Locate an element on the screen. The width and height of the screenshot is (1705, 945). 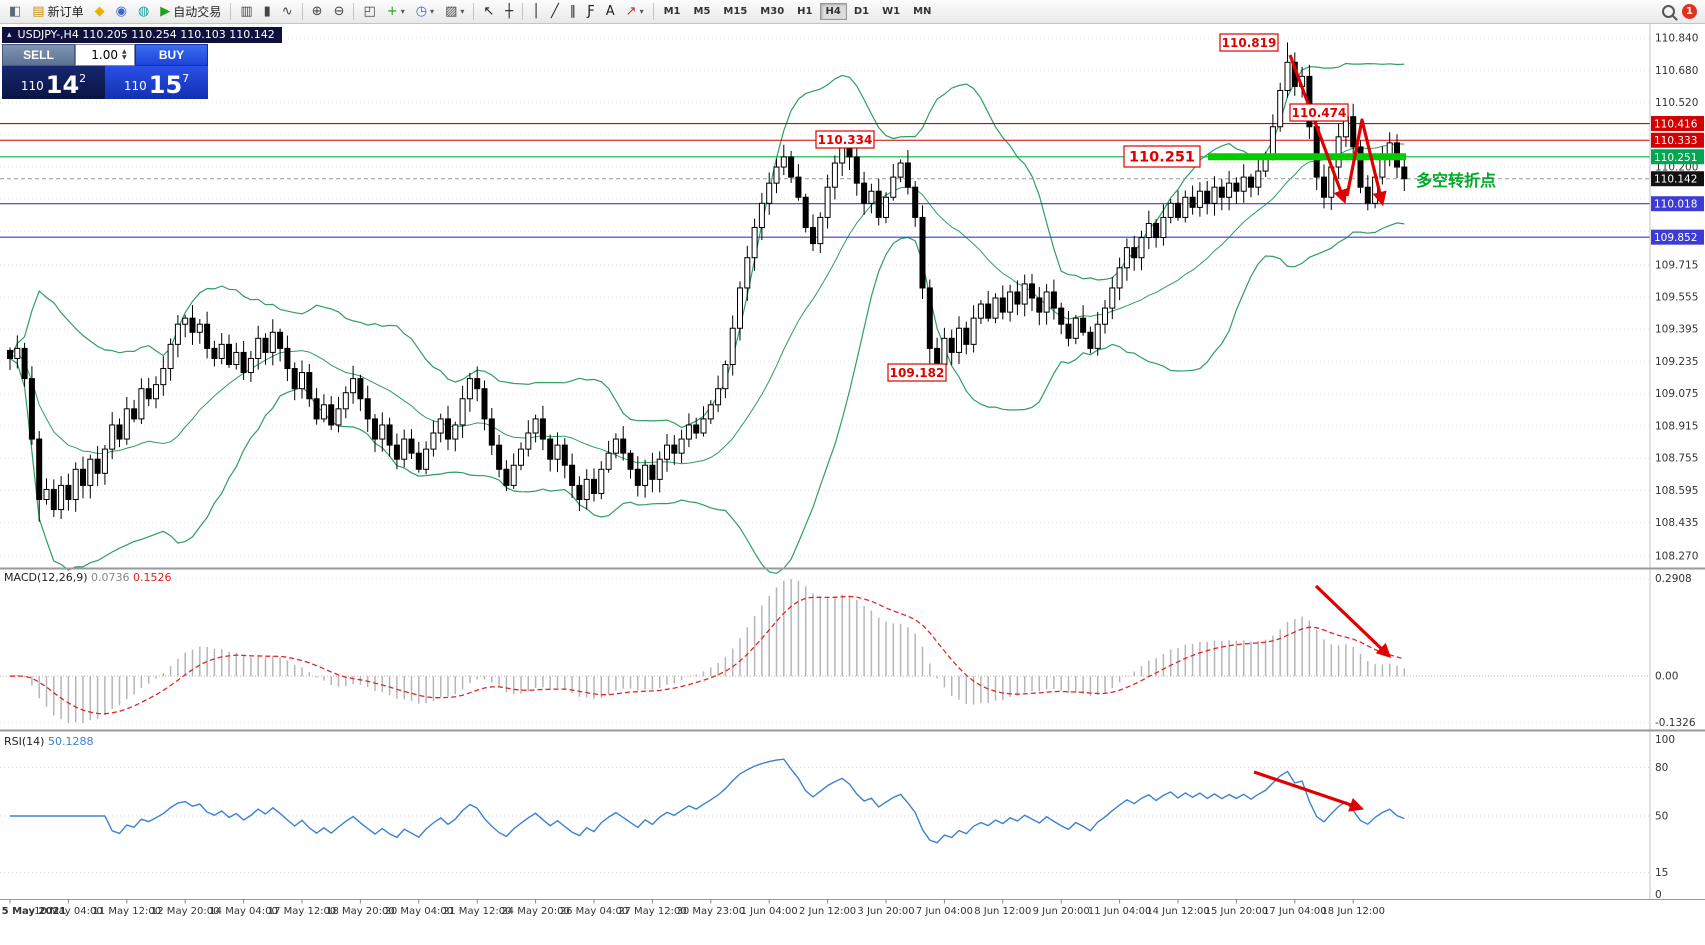
templates-button: ▨ ▾ is located at coordinates (454, 12).